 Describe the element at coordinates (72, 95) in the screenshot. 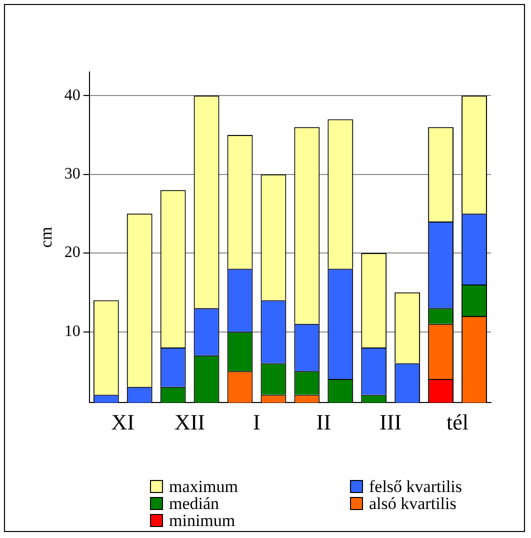

I see `y-tick-label: 40` at that location.